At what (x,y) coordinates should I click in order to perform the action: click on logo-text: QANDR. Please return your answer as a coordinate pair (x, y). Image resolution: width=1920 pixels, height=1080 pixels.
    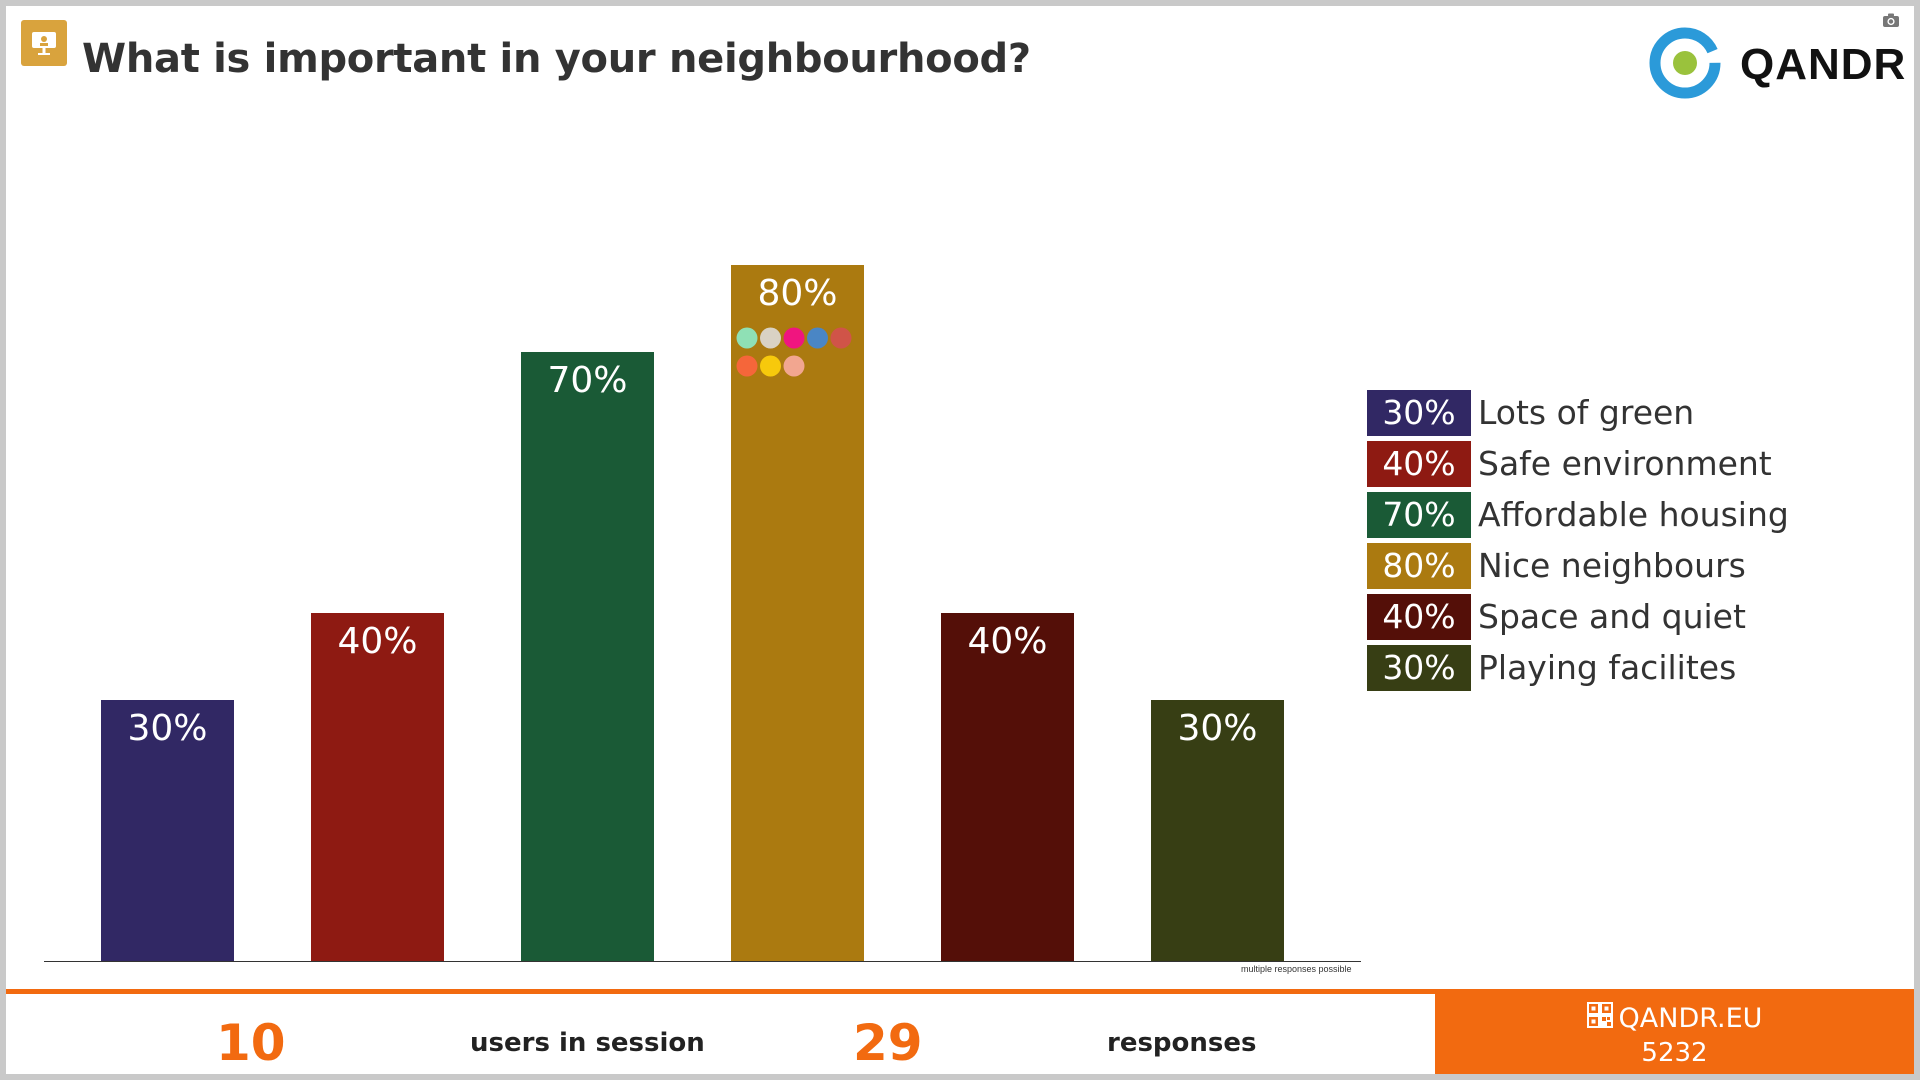
    Looking at the image, I should click on (1823, 64).